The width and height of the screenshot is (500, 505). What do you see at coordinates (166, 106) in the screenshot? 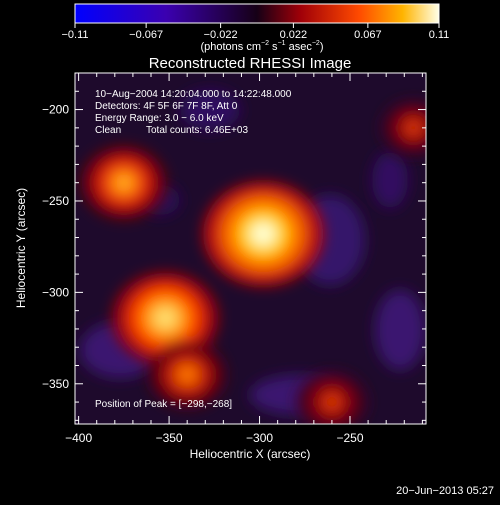
I see `annotation-detectors: Detectors: 4F 5F 6F 7F 8F, Att 0` at bounding box center [166, 106].